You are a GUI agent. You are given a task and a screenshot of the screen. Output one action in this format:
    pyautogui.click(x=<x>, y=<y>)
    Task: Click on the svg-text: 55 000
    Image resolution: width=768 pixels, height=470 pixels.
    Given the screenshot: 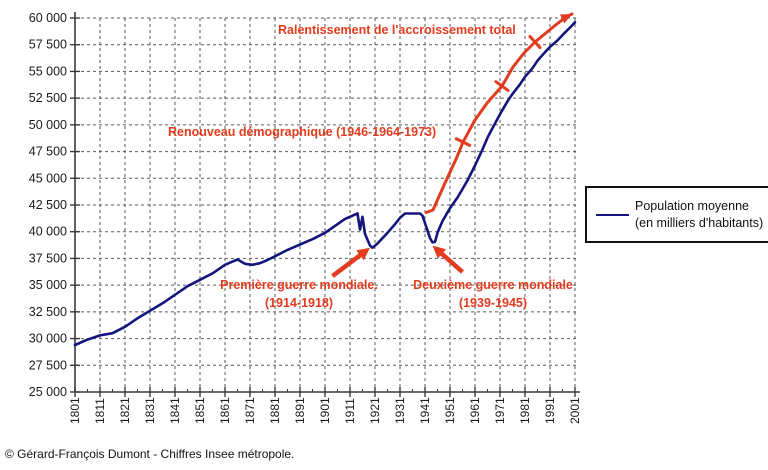 What is the action you would take?
    pyautogui.click(x=48, y=71)
    